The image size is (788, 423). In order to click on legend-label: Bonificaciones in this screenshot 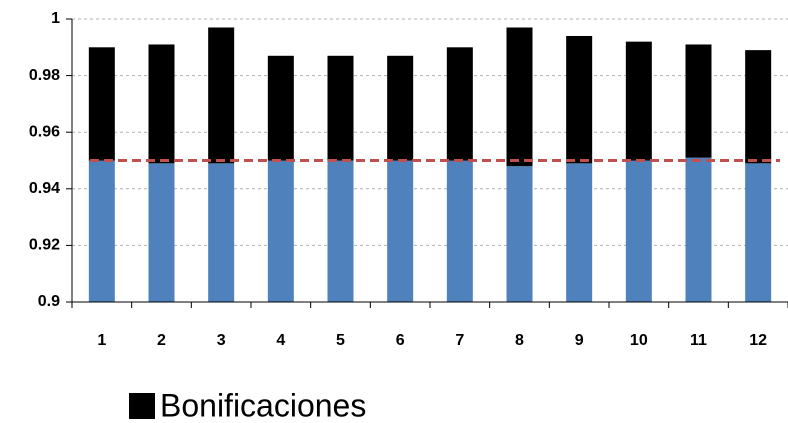, I will do `click(263, 405)`.